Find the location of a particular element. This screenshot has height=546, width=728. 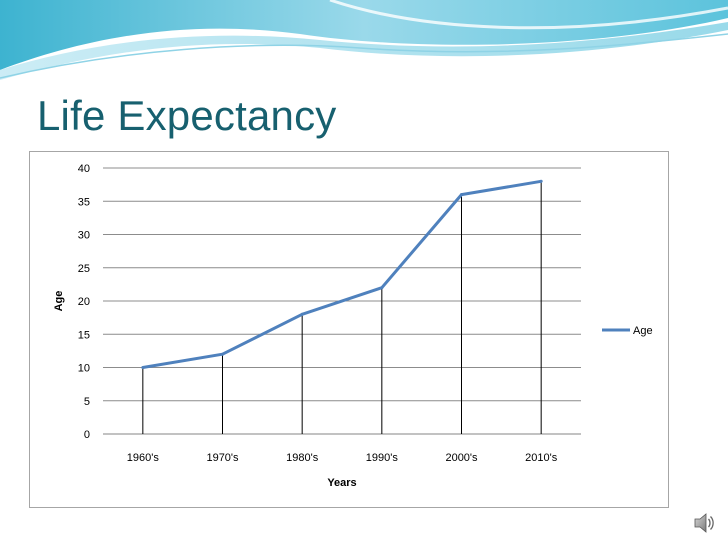

legend-label-age: Age is located at coordinates (643, 331).